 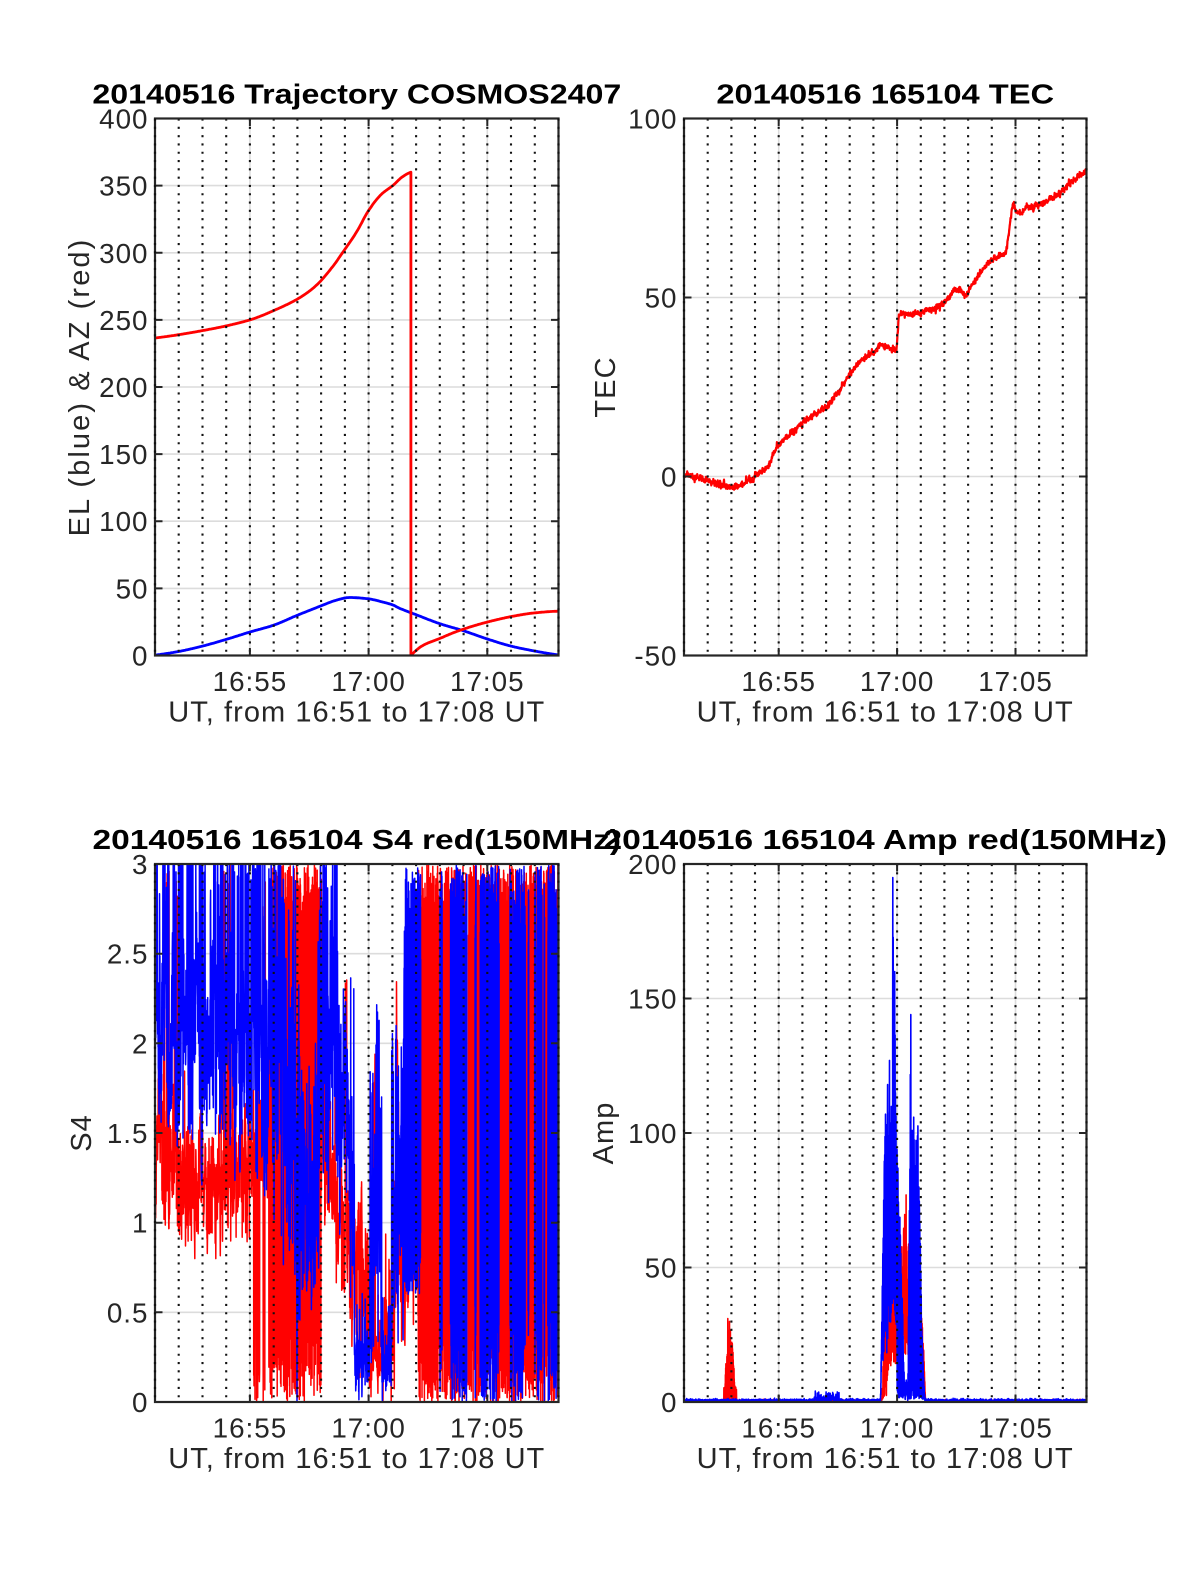 I want to click on svg-text: EL (blue) & AZ (red), so click(x=80, y=387).